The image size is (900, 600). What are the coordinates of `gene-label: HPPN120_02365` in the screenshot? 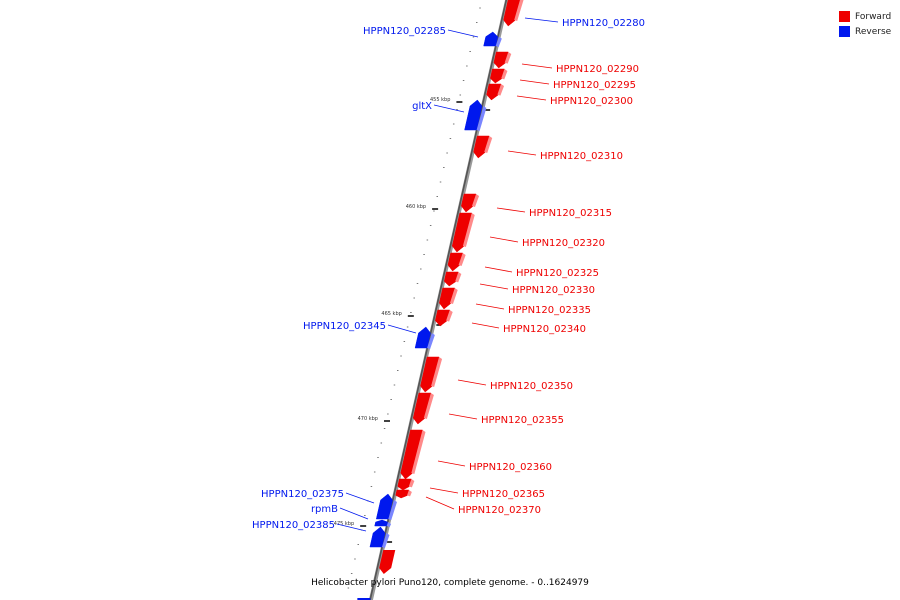 It's located at (503, 494).